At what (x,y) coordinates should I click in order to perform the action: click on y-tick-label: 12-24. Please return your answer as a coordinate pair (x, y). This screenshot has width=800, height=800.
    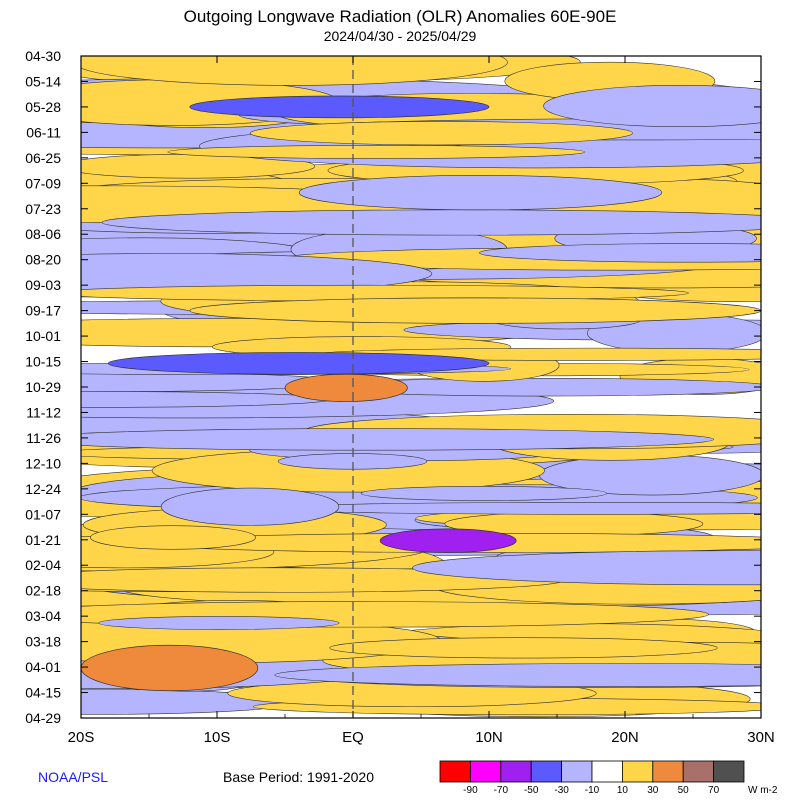
    Looking at the image, I should click on (43, 489).